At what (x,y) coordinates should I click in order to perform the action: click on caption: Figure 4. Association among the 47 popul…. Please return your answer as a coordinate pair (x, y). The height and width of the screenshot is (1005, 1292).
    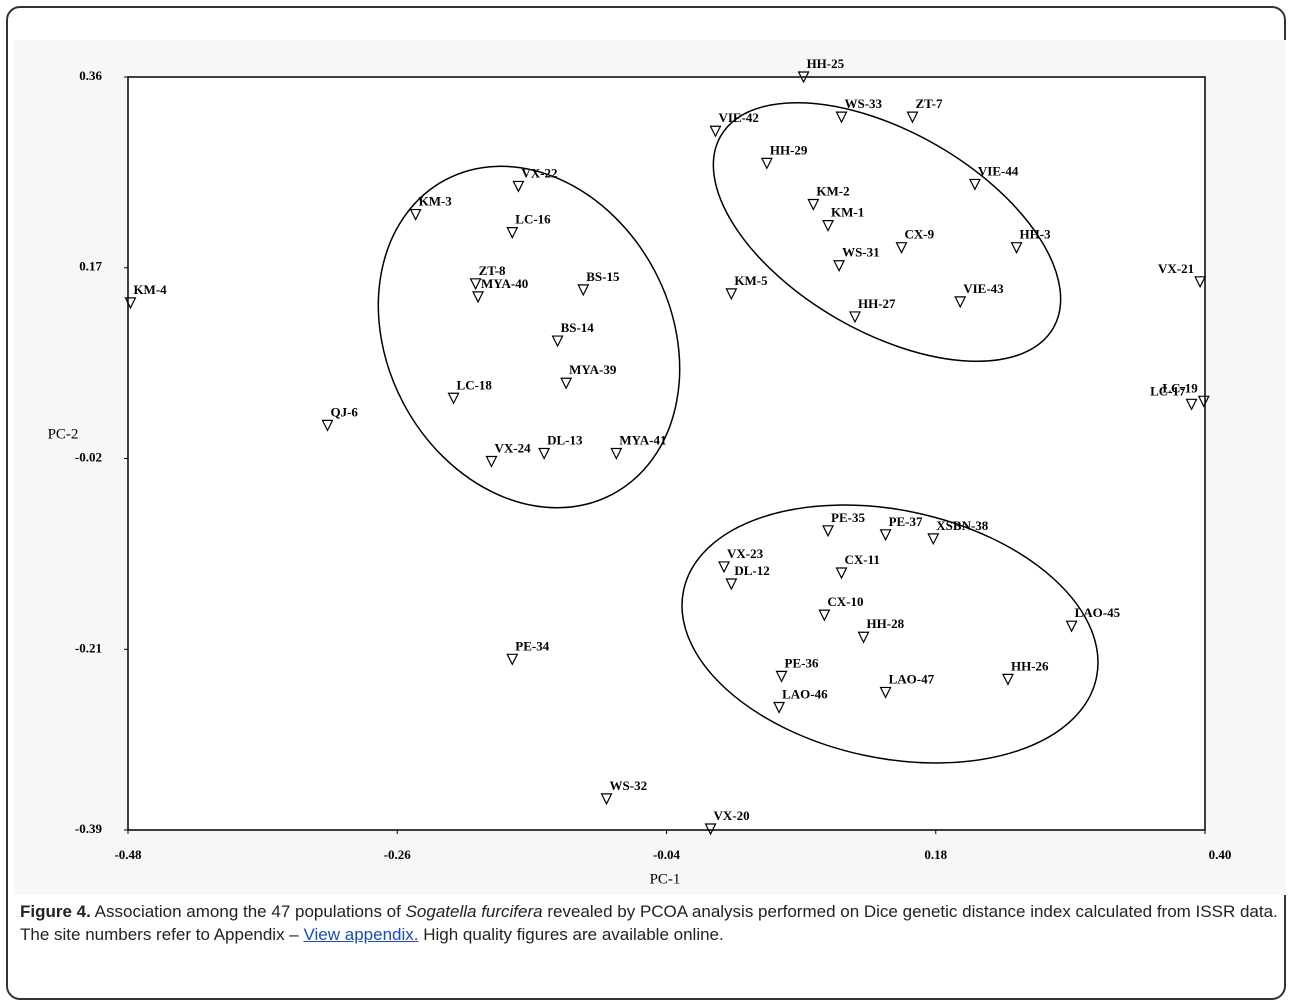
    Looking at the image, I should click on (651, 923).